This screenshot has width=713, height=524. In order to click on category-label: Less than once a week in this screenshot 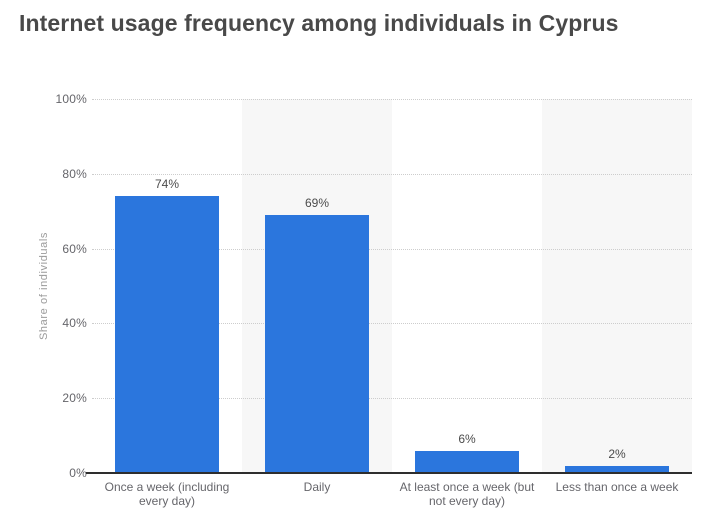, I will do `click(617, 487)`.